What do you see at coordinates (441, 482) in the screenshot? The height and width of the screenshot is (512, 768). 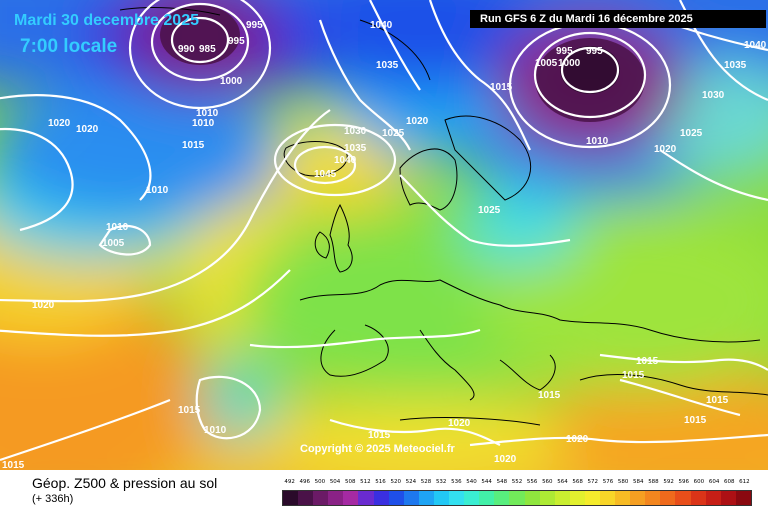 I see `color-scale-tick-label: 532` at bounding box center [441, 482].